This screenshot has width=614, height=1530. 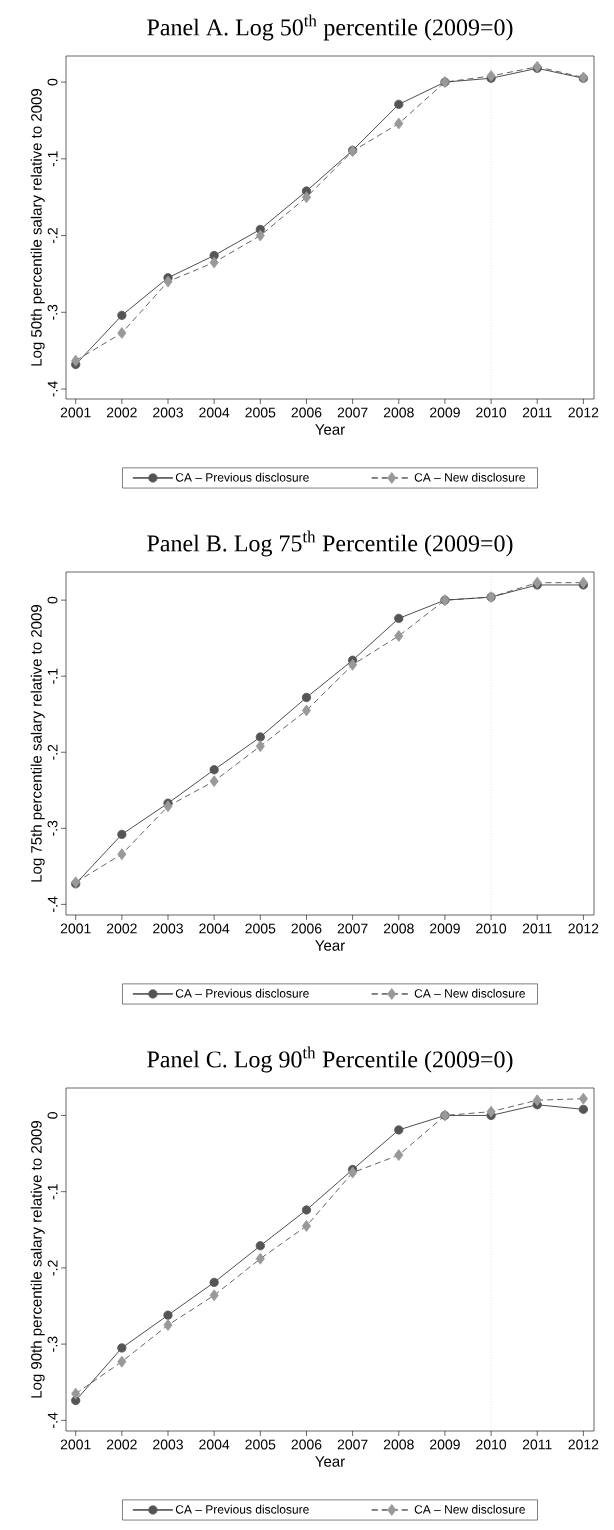 What do you see at coordinates (37, 227) in the screenshot?
I see `y-axis-title: Log 50th percentile salary relative to 2009` at bounding box center [37, 227].